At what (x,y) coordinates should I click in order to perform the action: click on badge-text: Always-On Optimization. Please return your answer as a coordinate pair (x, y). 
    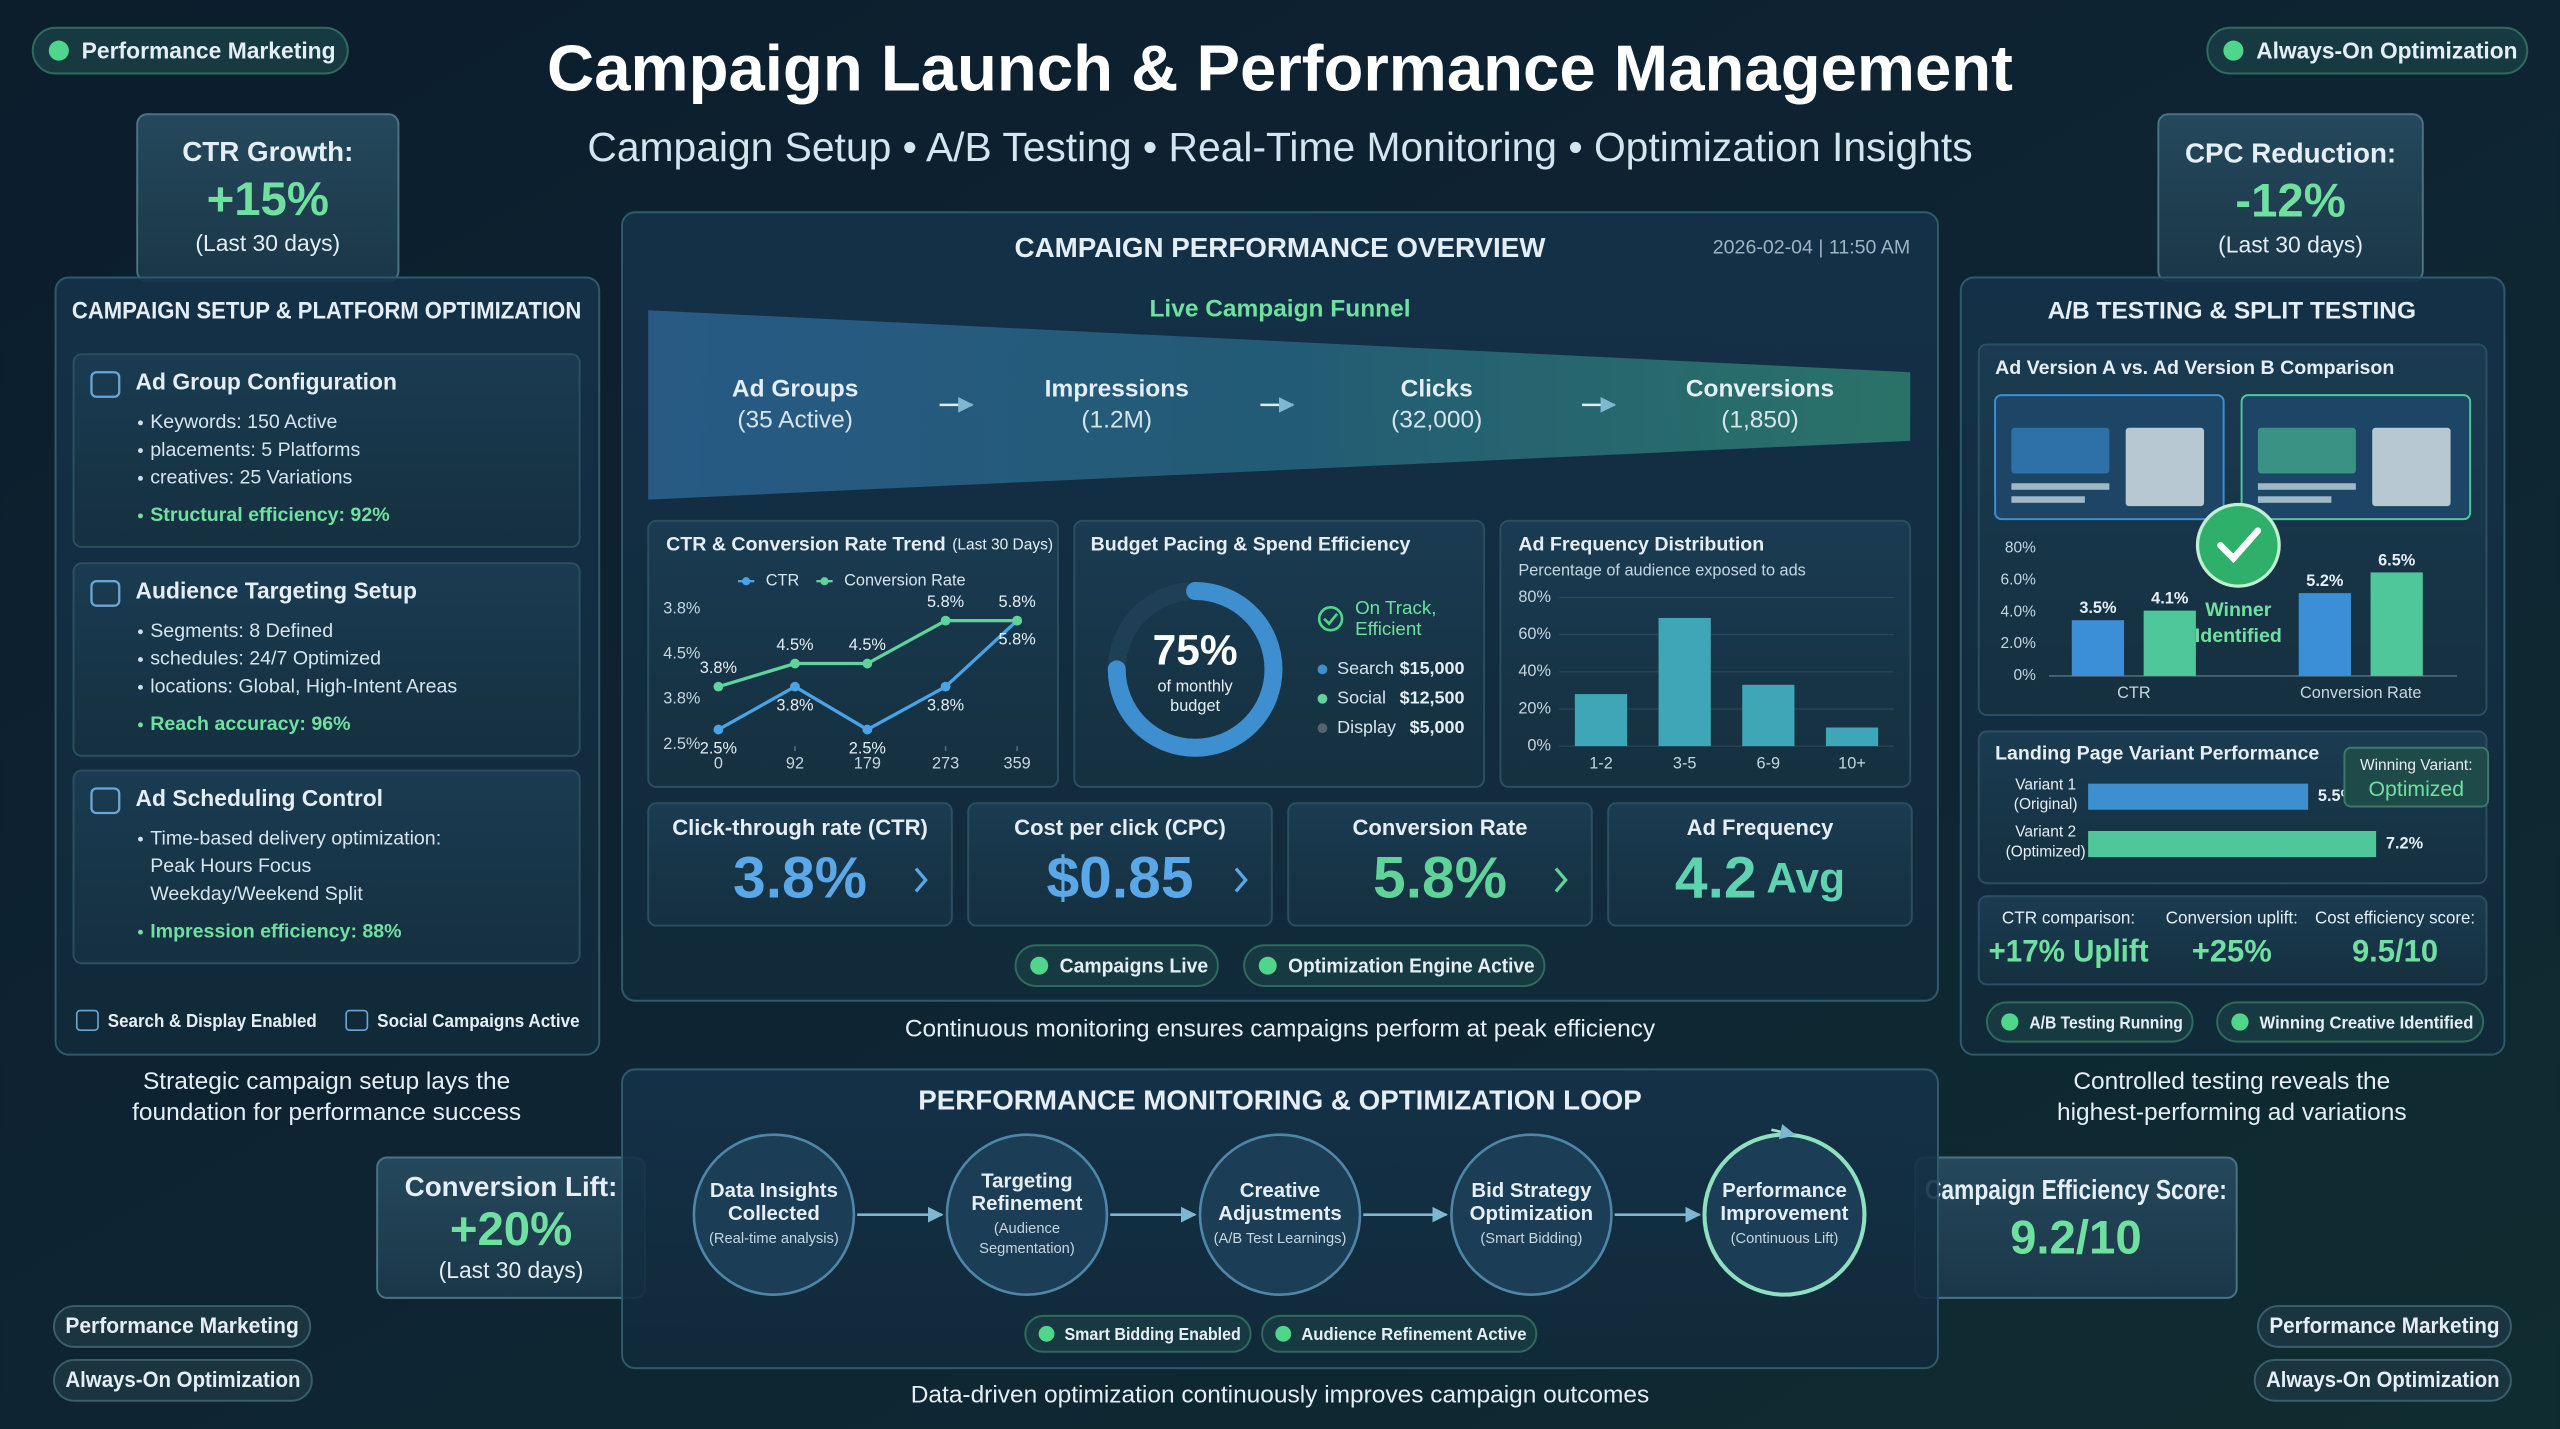
    Looking at the image, I should click on (2382, 1379).